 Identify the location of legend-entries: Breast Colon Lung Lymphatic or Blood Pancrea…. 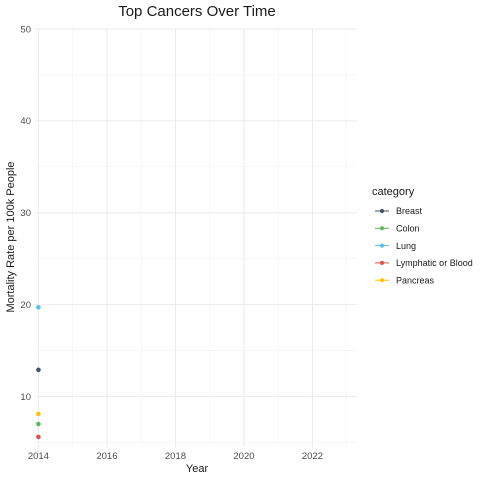
(424, 245).